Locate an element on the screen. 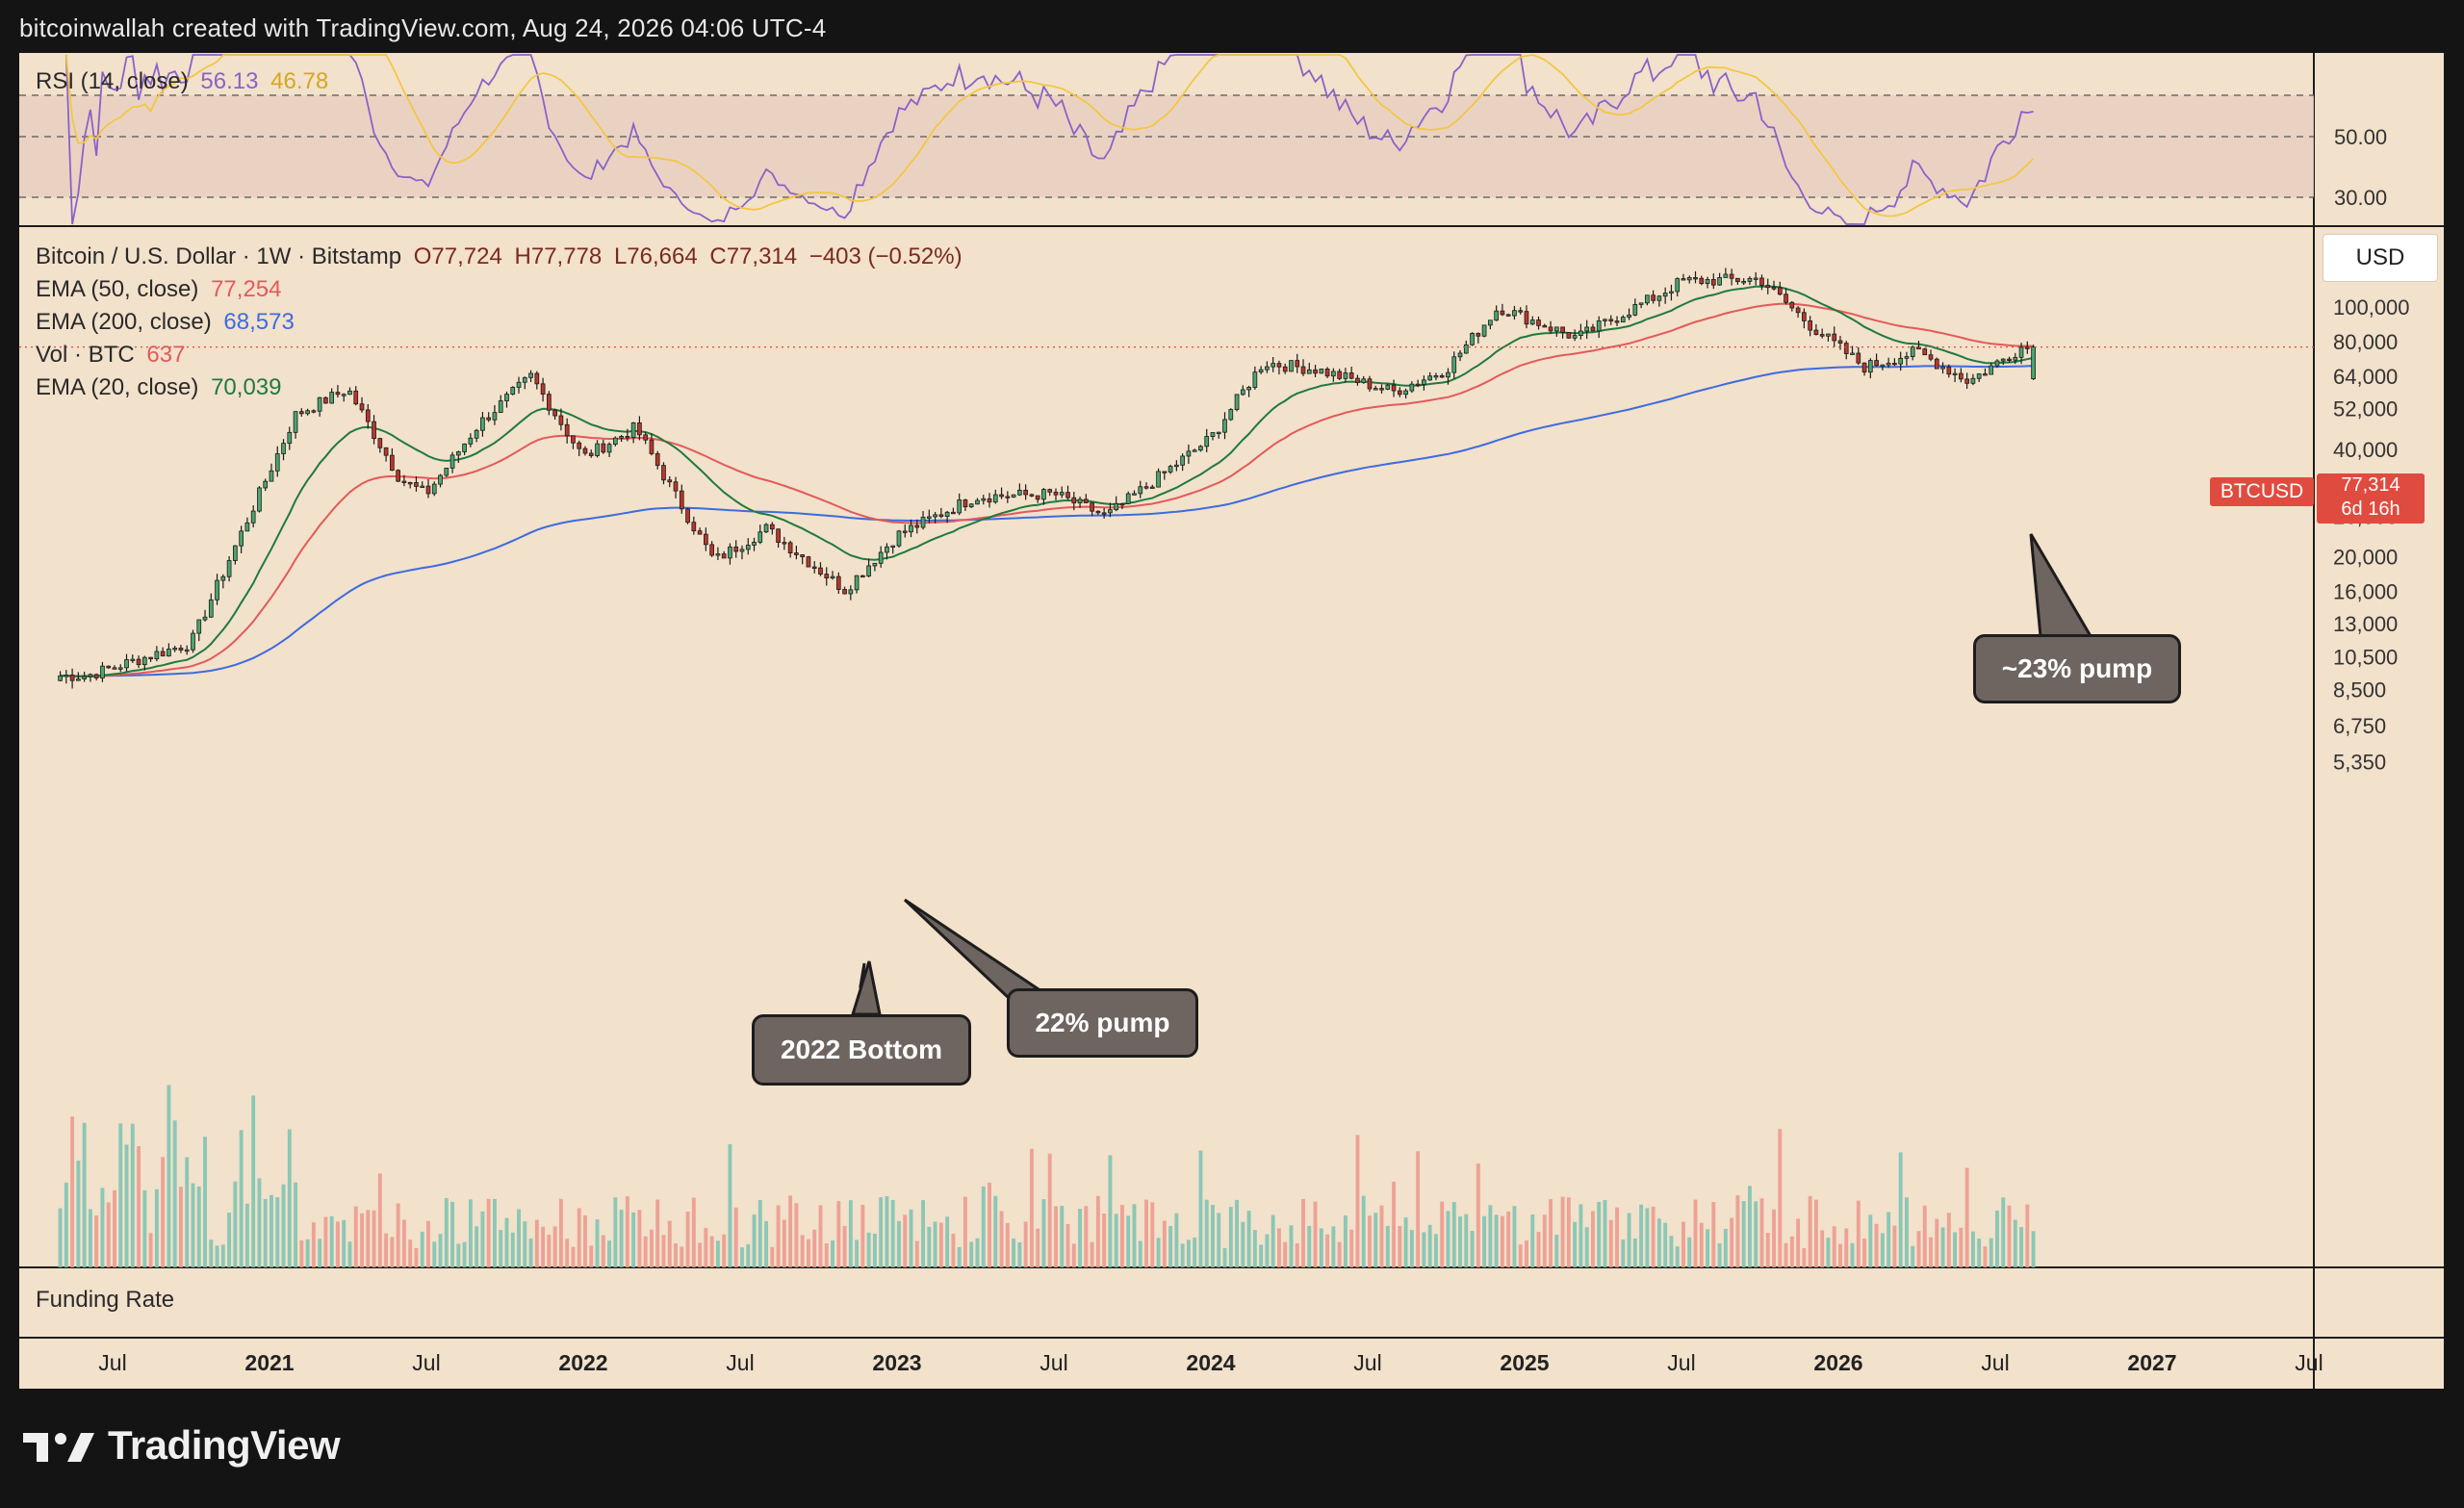 This screenshot has height=1508, width=2464. legend-ema50: EMA (50, close) 77,254 is located at coordinates (158, 289).